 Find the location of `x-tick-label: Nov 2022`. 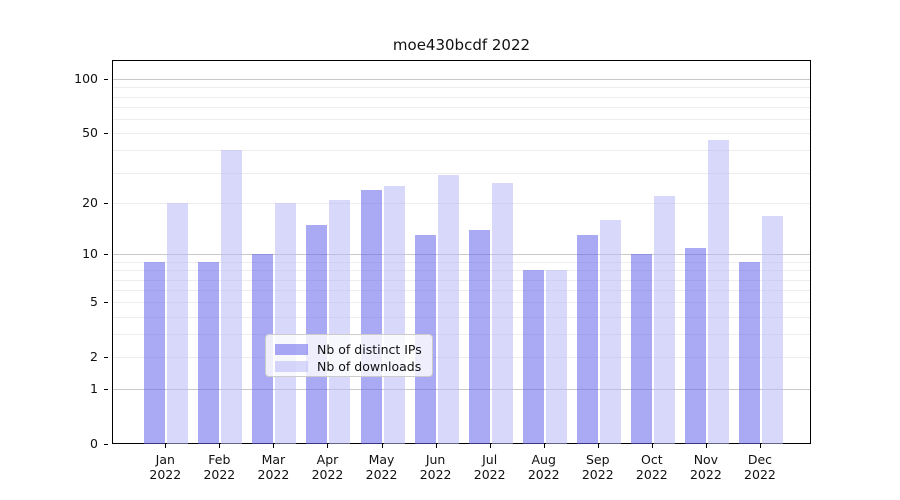

x-tick-label: Nov 2022 is located at coordinates (706, 467).